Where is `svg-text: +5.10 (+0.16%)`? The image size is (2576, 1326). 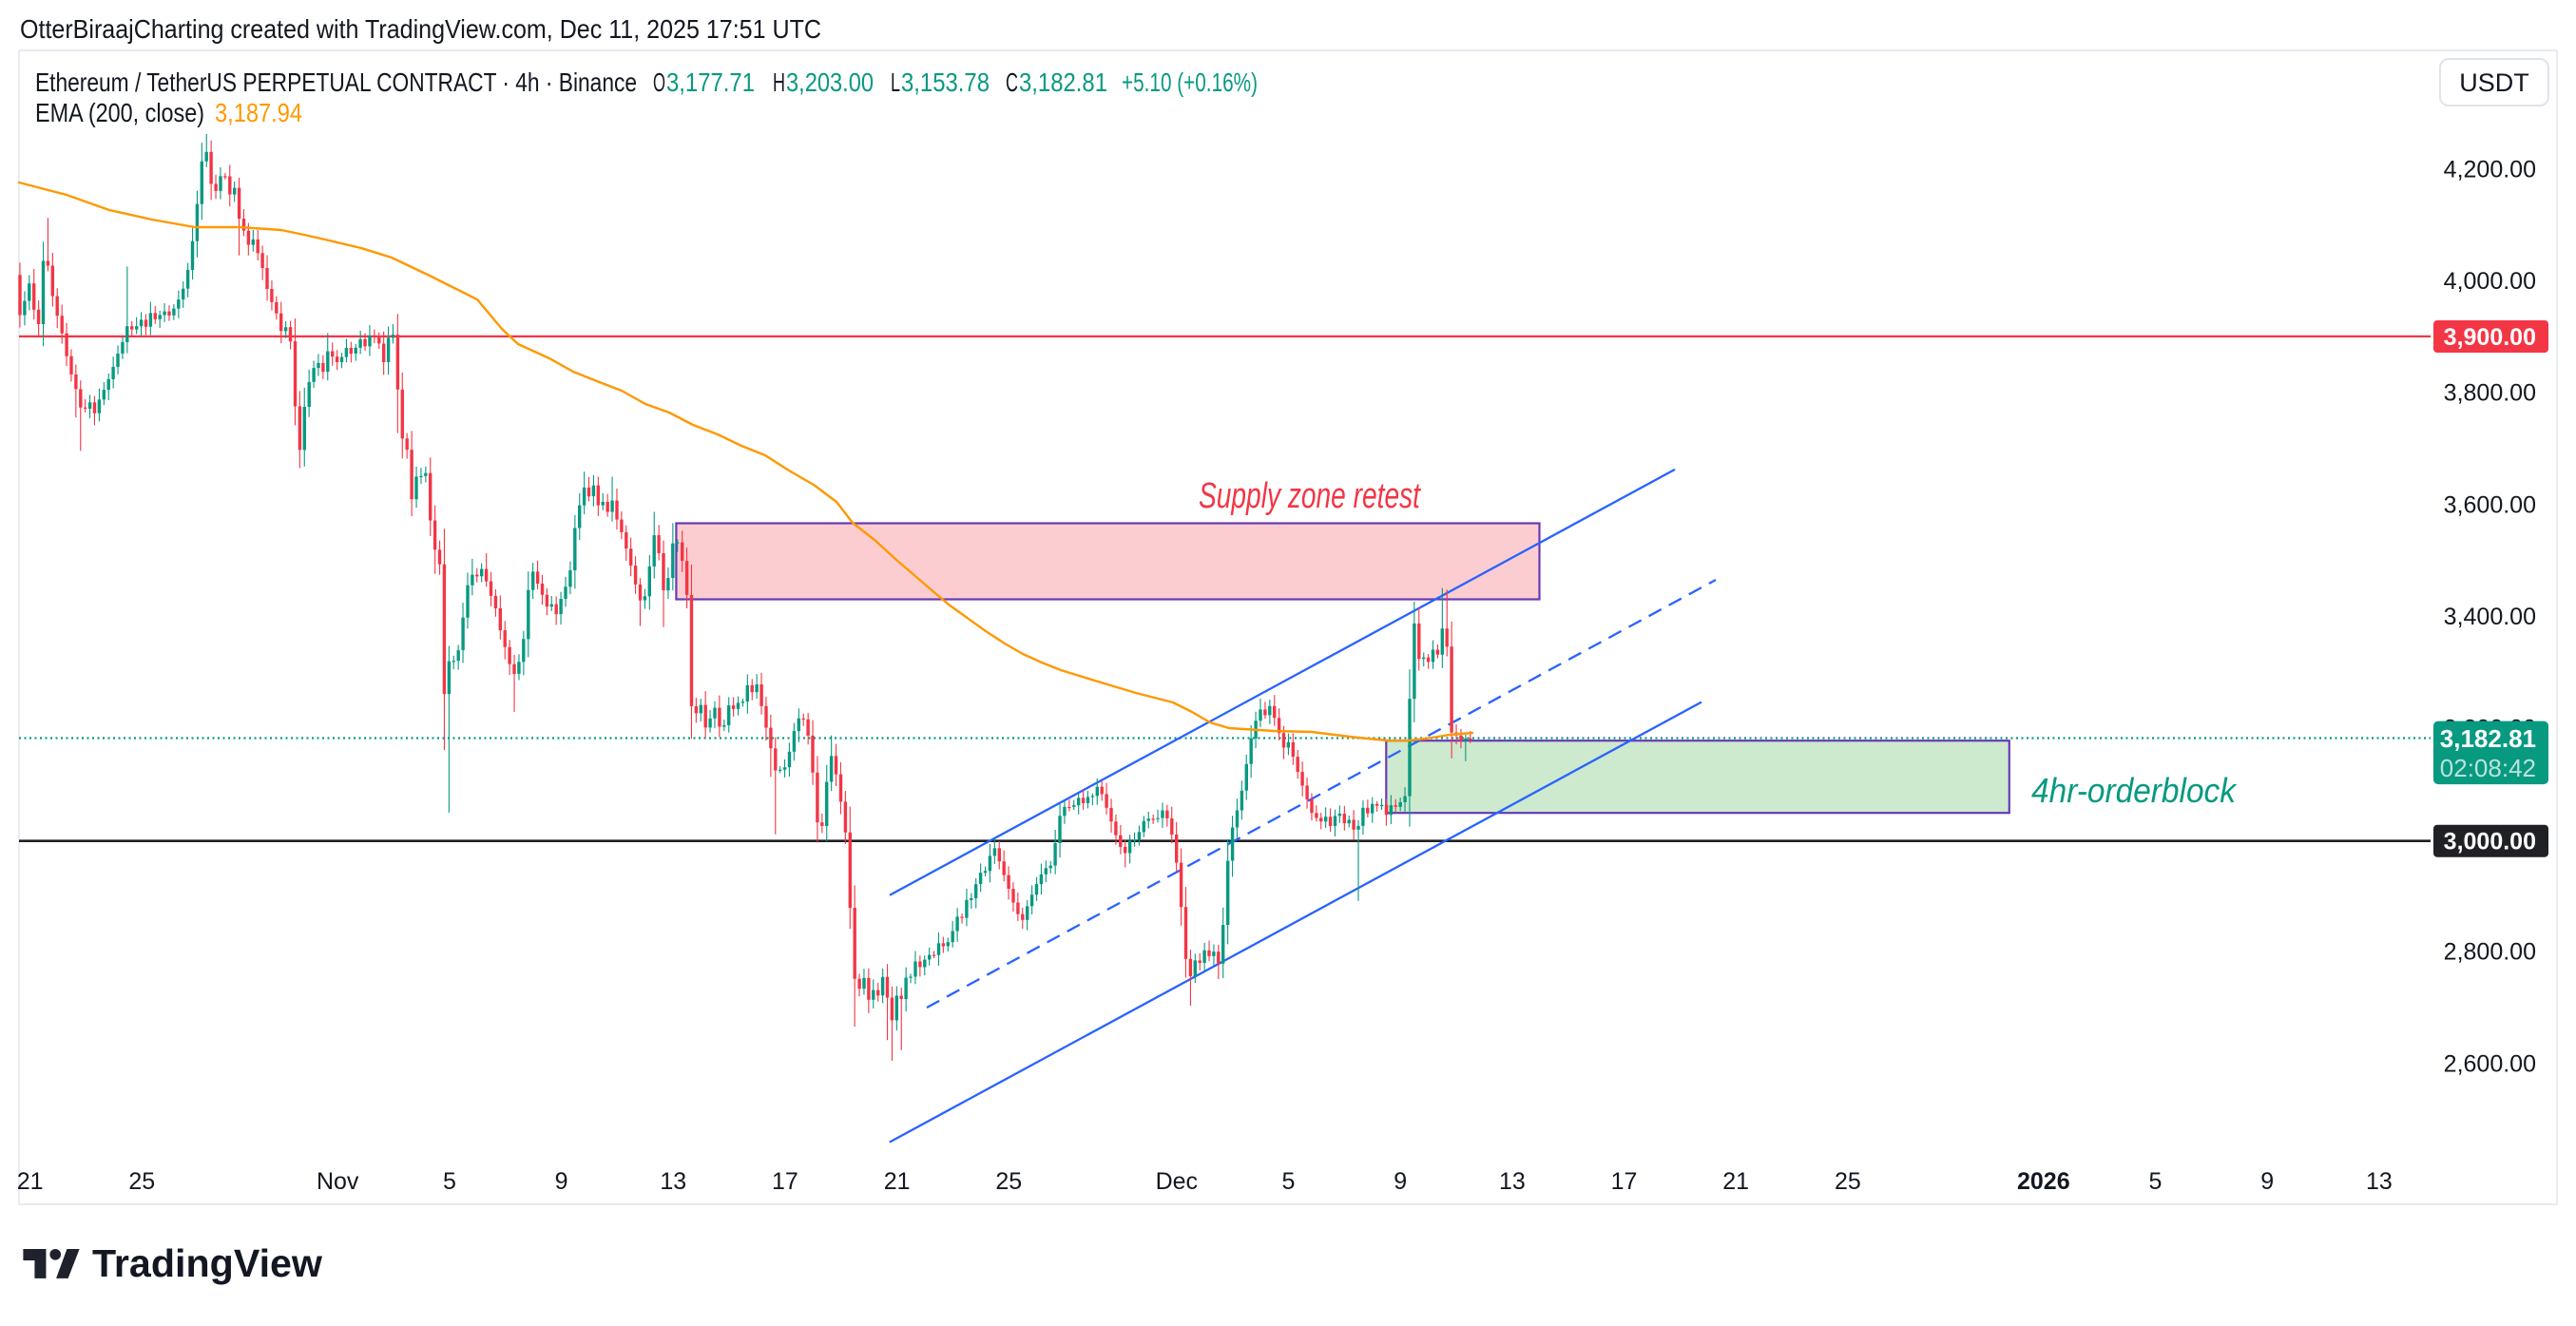
svg-text: +5.10 (+0.16%) is located at coordinates (1190, 82).